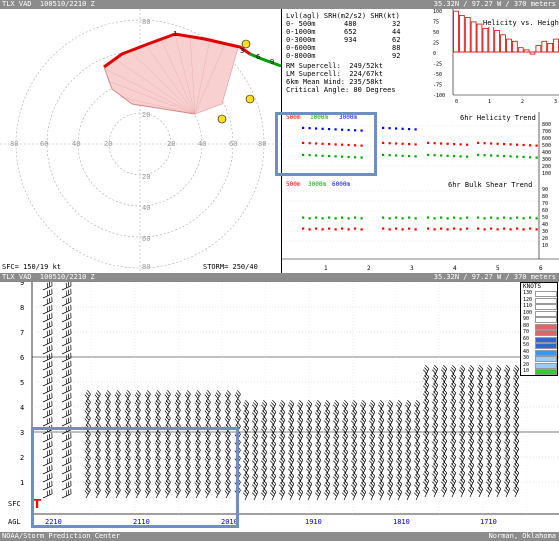  I want to click on stats-row-lvl: 0-8000m, so click(301, 56).